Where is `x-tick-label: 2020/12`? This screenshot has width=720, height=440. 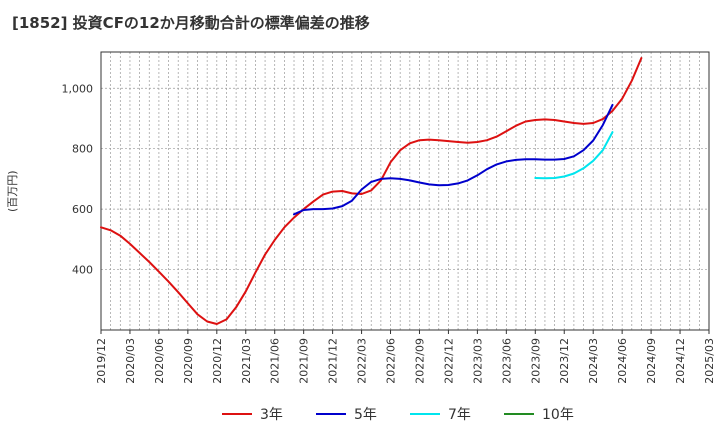 x-tick-label: 2020/12 is located at coordinates (217, 361).